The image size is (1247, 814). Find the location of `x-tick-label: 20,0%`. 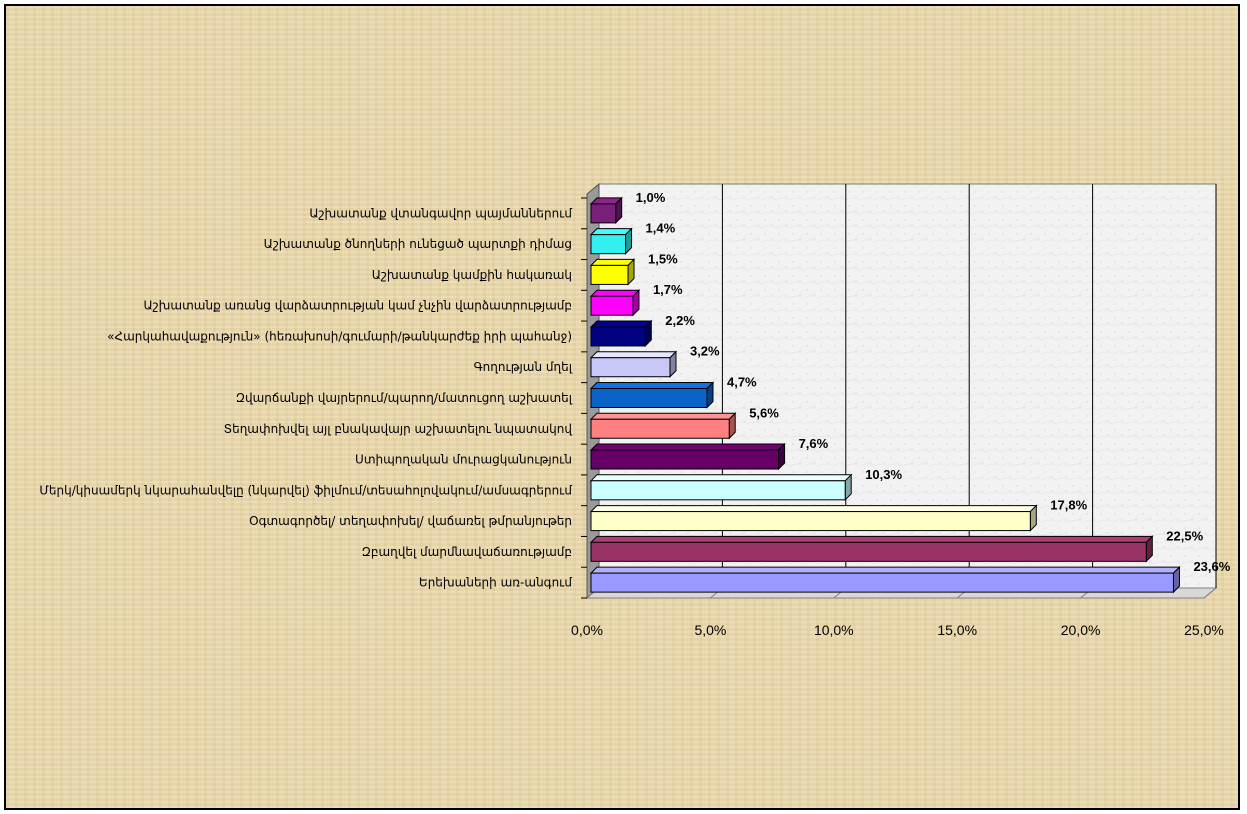

x-tick-label: 20,0% is located at coordinates (1081, 630).